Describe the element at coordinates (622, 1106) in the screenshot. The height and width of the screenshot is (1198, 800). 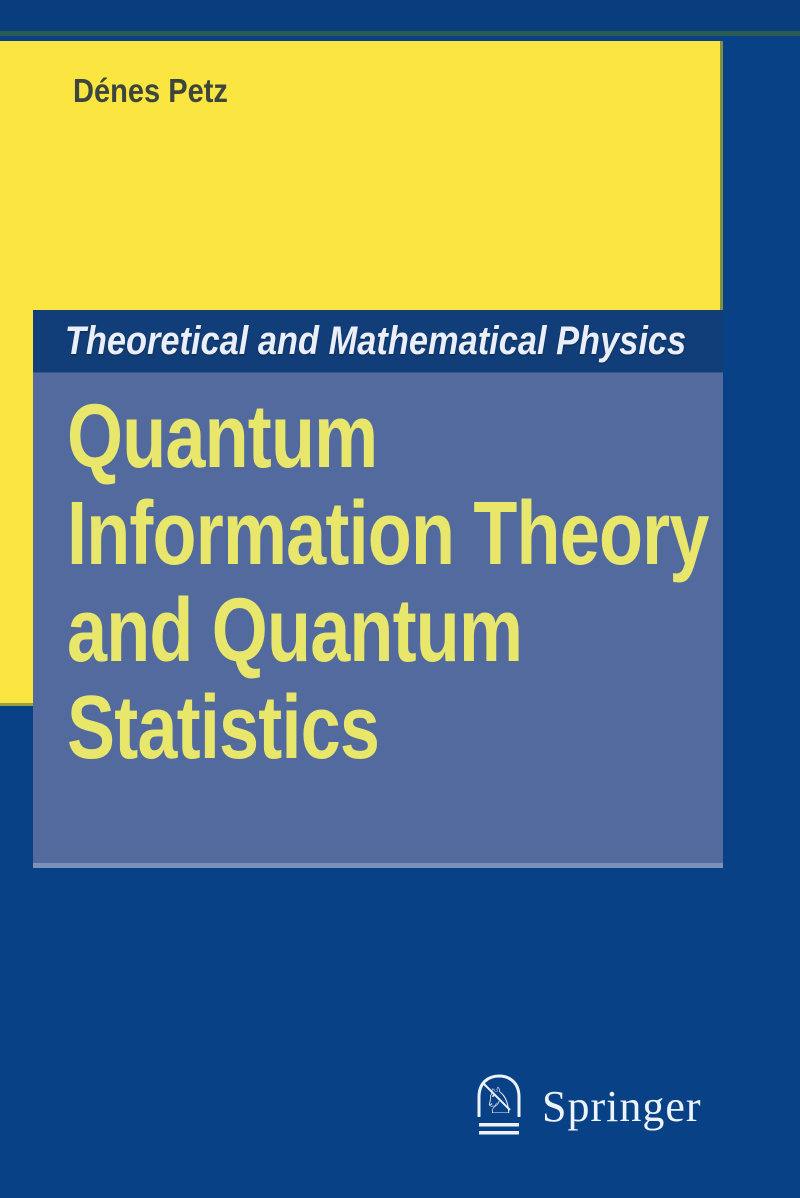
I see `publisher-name: Springer` at that location.